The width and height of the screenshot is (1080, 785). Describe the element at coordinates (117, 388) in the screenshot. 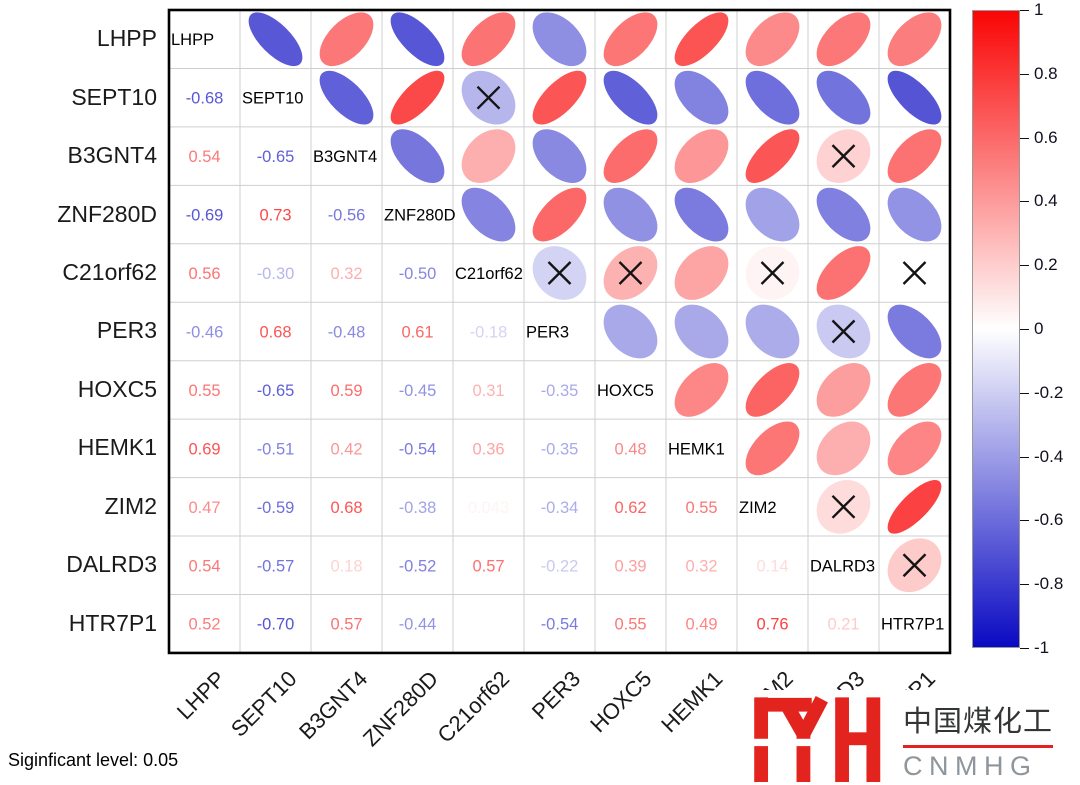

I see `y-axis-label-hoxc5: HOXC5` at that location.